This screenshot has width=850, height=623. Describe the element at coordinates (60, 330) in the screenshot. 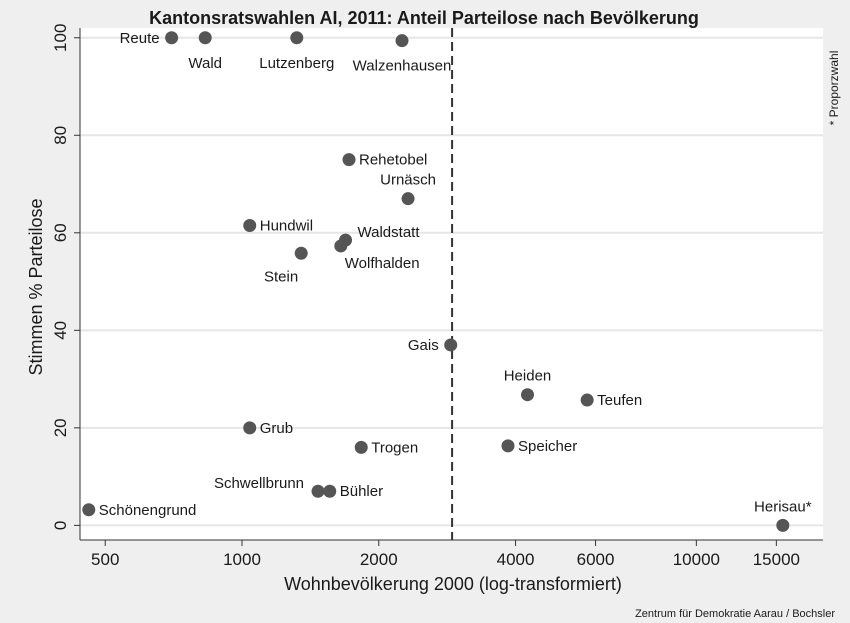

I see `y-tick-label: 40` at that location.